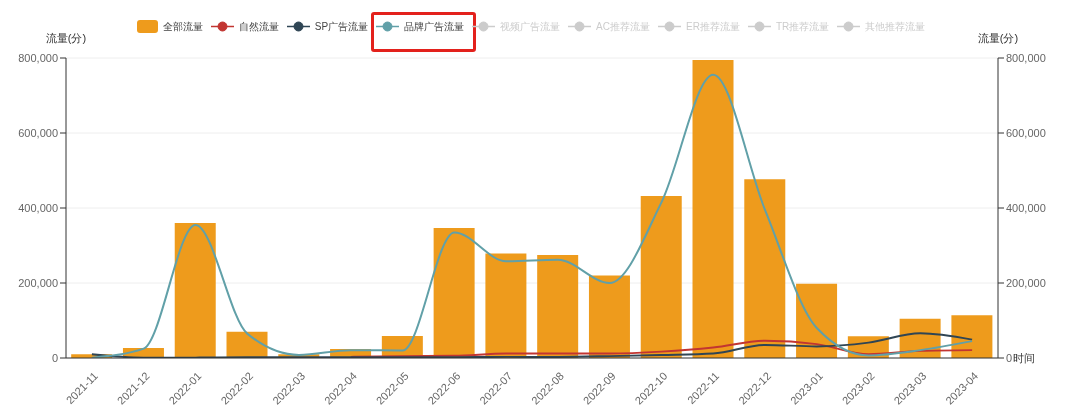 This screenshot has height=408, width=1080. What do you see at coordinates (341, 26) in the screenshot?
I see `legend-label: SP广告流量` at bounding box center [341, 26].